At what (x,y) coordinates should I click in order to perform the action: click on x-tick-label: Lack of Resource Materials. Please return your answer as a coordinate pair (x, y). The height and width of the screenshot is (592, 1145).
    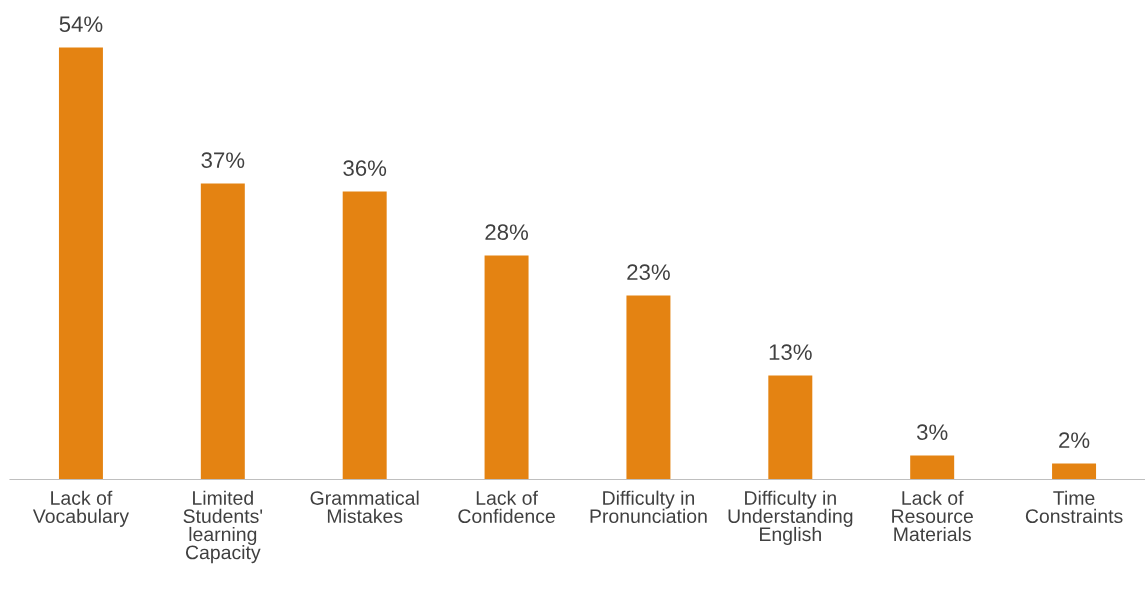
    Looking at the image, I should click on (932, 516).